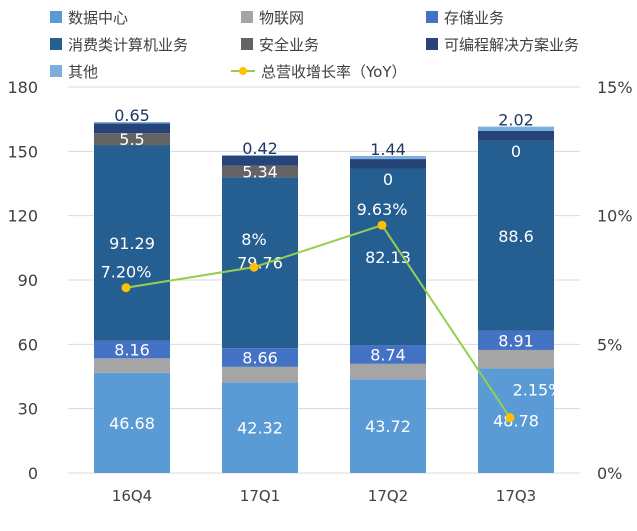 This screenshot has height=531, width=637. Describe the element at coordinates (243, 71) in the screenshot. I see `legend-marker-swatch` at that location.